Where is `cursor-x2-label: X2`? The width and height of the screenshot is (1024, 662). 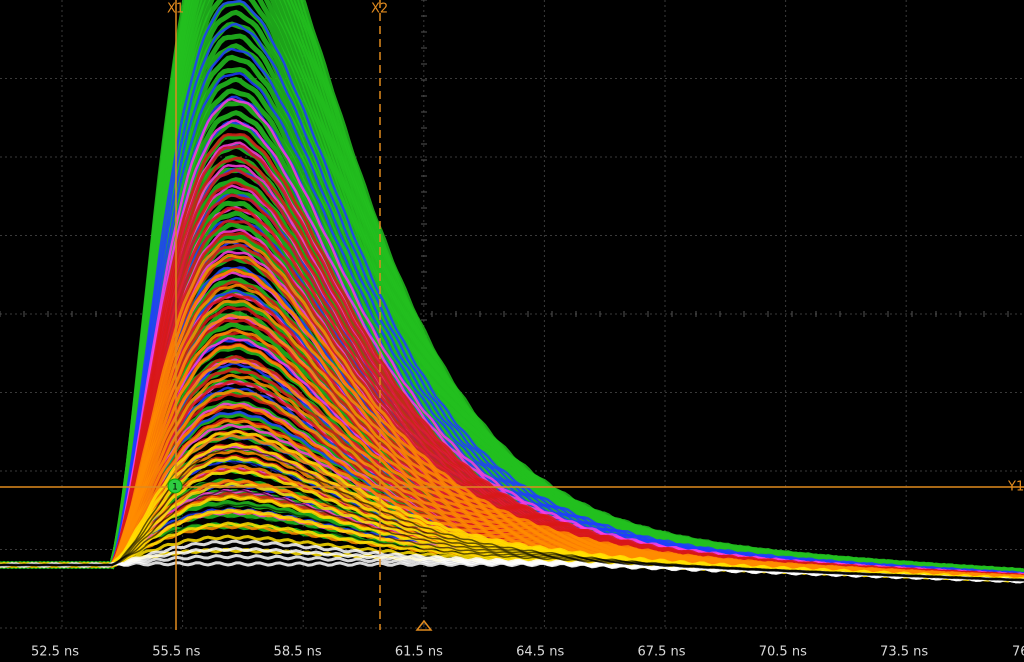 cursor-x2-label: X2 is located at coordinates (379, 9).